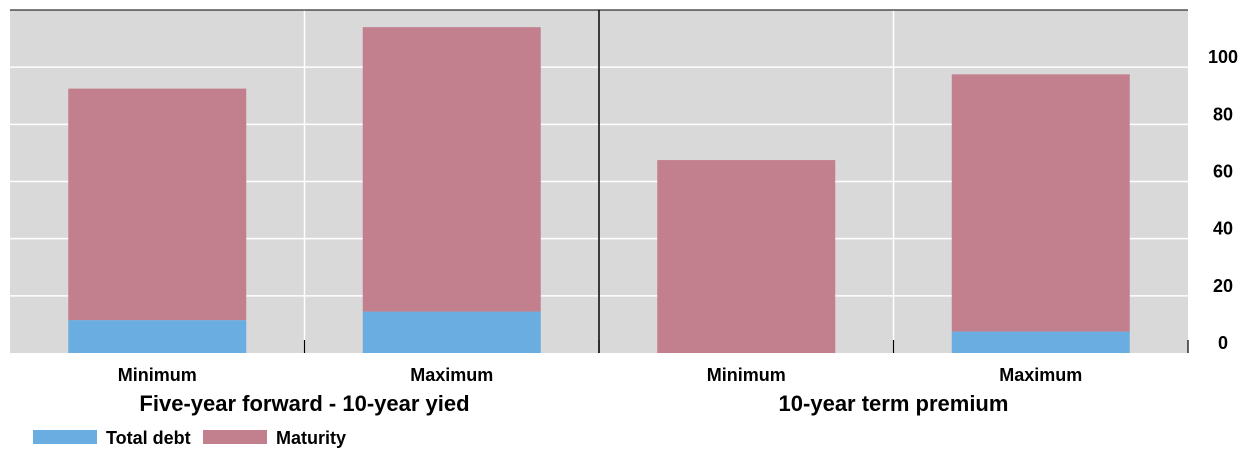  Describe the element at coordinates (1223, 57) in the screenshot. I see `y-tick-label-100: 100` at that location.